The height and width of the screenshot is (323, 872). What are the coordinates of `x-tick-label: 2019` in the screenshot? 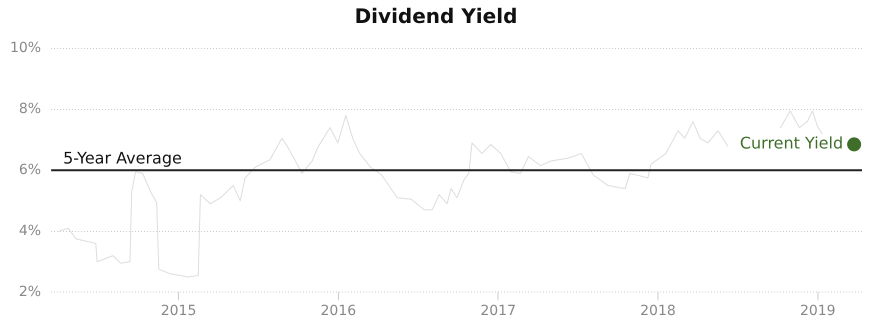 It's located at (818, 311).